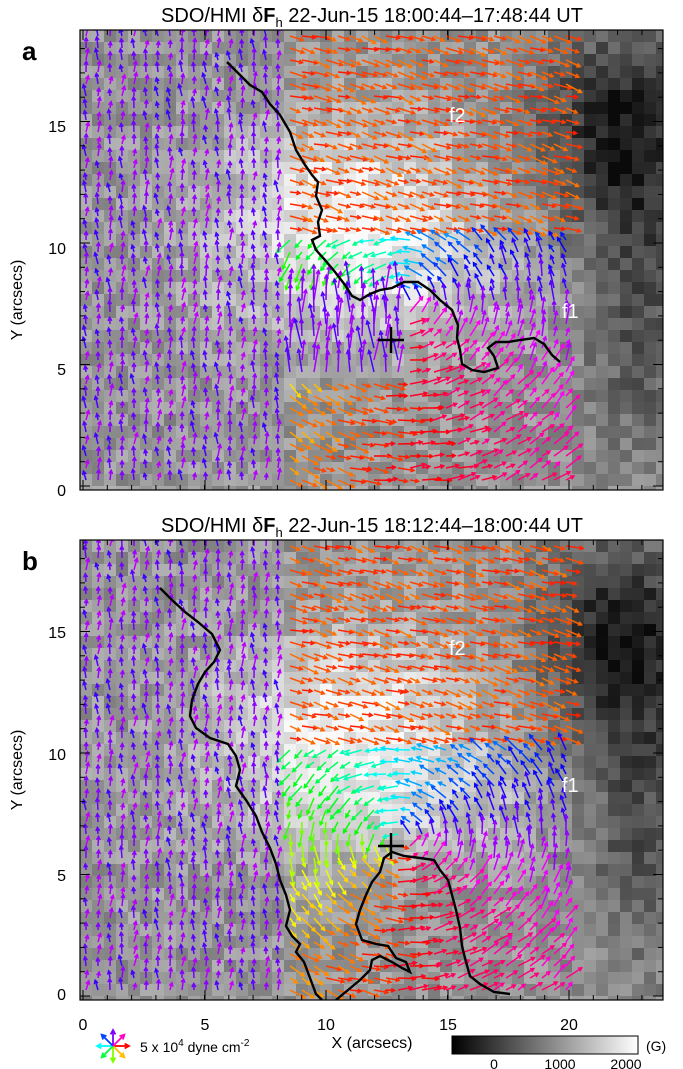  What do you see at coordinates (57, 249) in the screenshot?
I see `panel-a-y-tick-10: 10` at bounding box center [57, 249].